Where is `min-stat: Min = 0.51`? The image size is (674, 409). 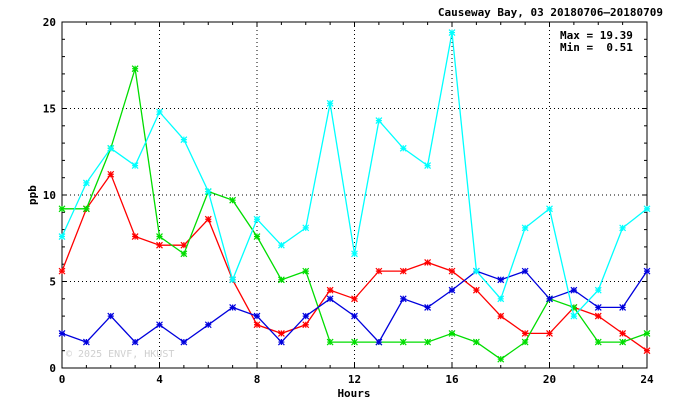
min-stat: Min = 0.51 is located at coordinates (596, 47).